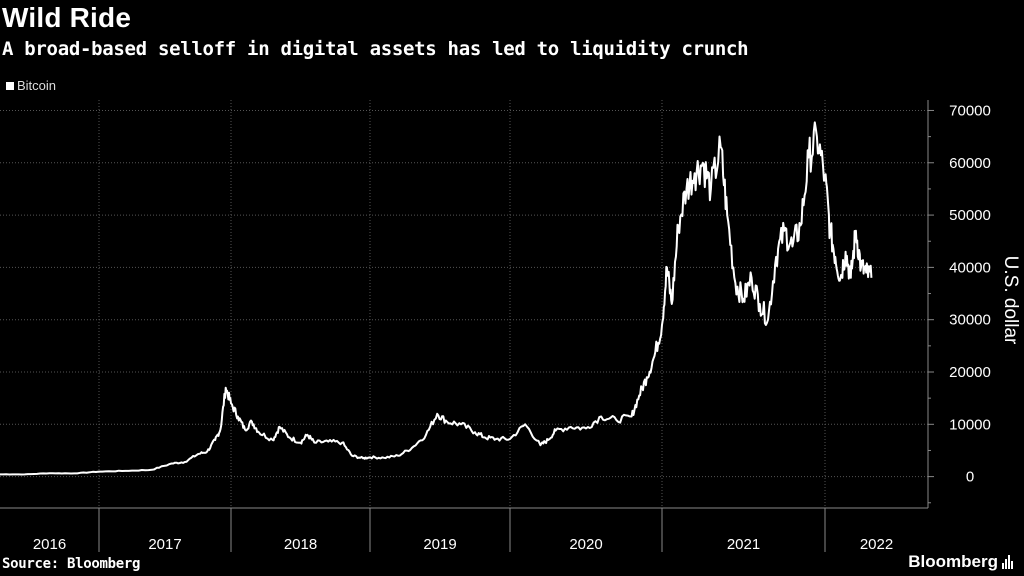  I want to click on source-note: Source: Bloomberg, so click(71, 564).